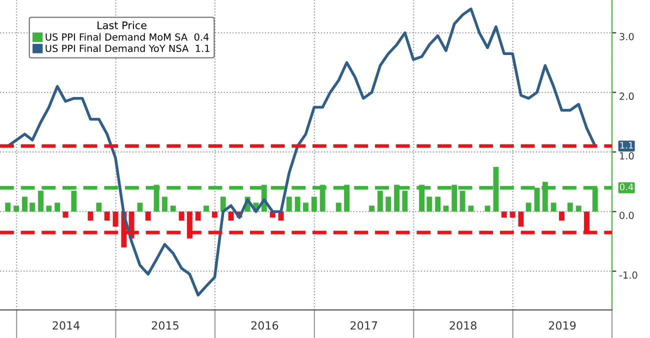  What do you see at coordinates (627, 96) in the screenshot?
I see `y-tick-label: 2.0` at bounding box center [627, 96].